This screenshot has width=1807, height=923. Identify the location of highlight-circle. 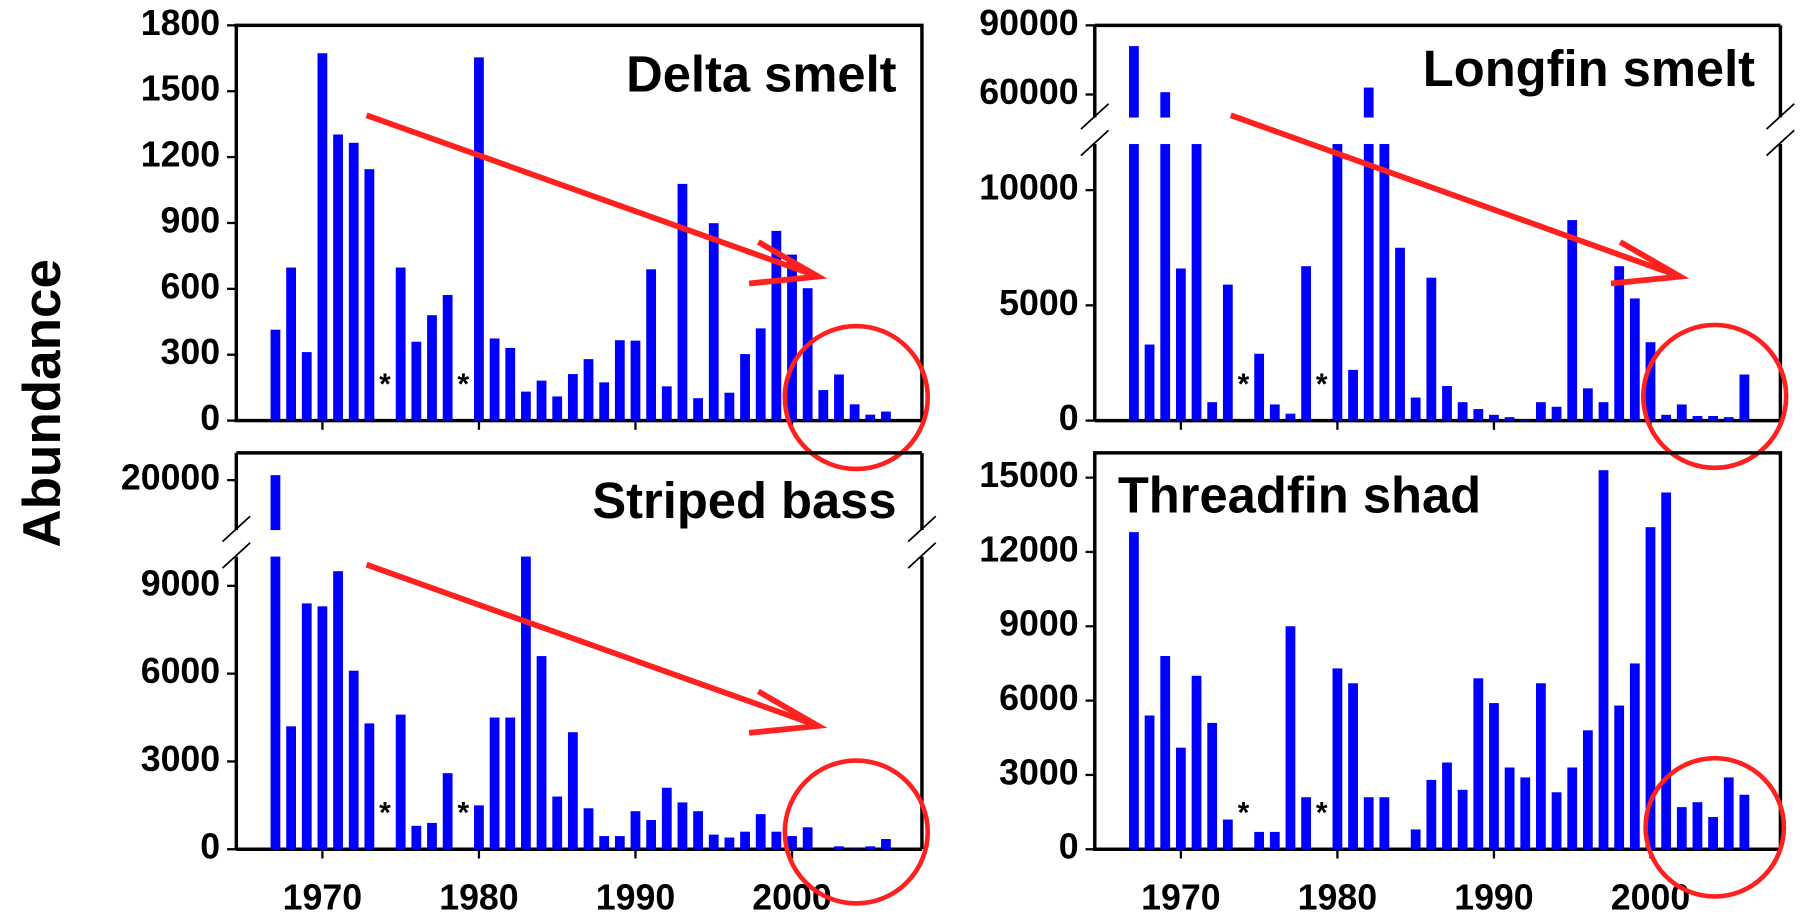
(856, 832).